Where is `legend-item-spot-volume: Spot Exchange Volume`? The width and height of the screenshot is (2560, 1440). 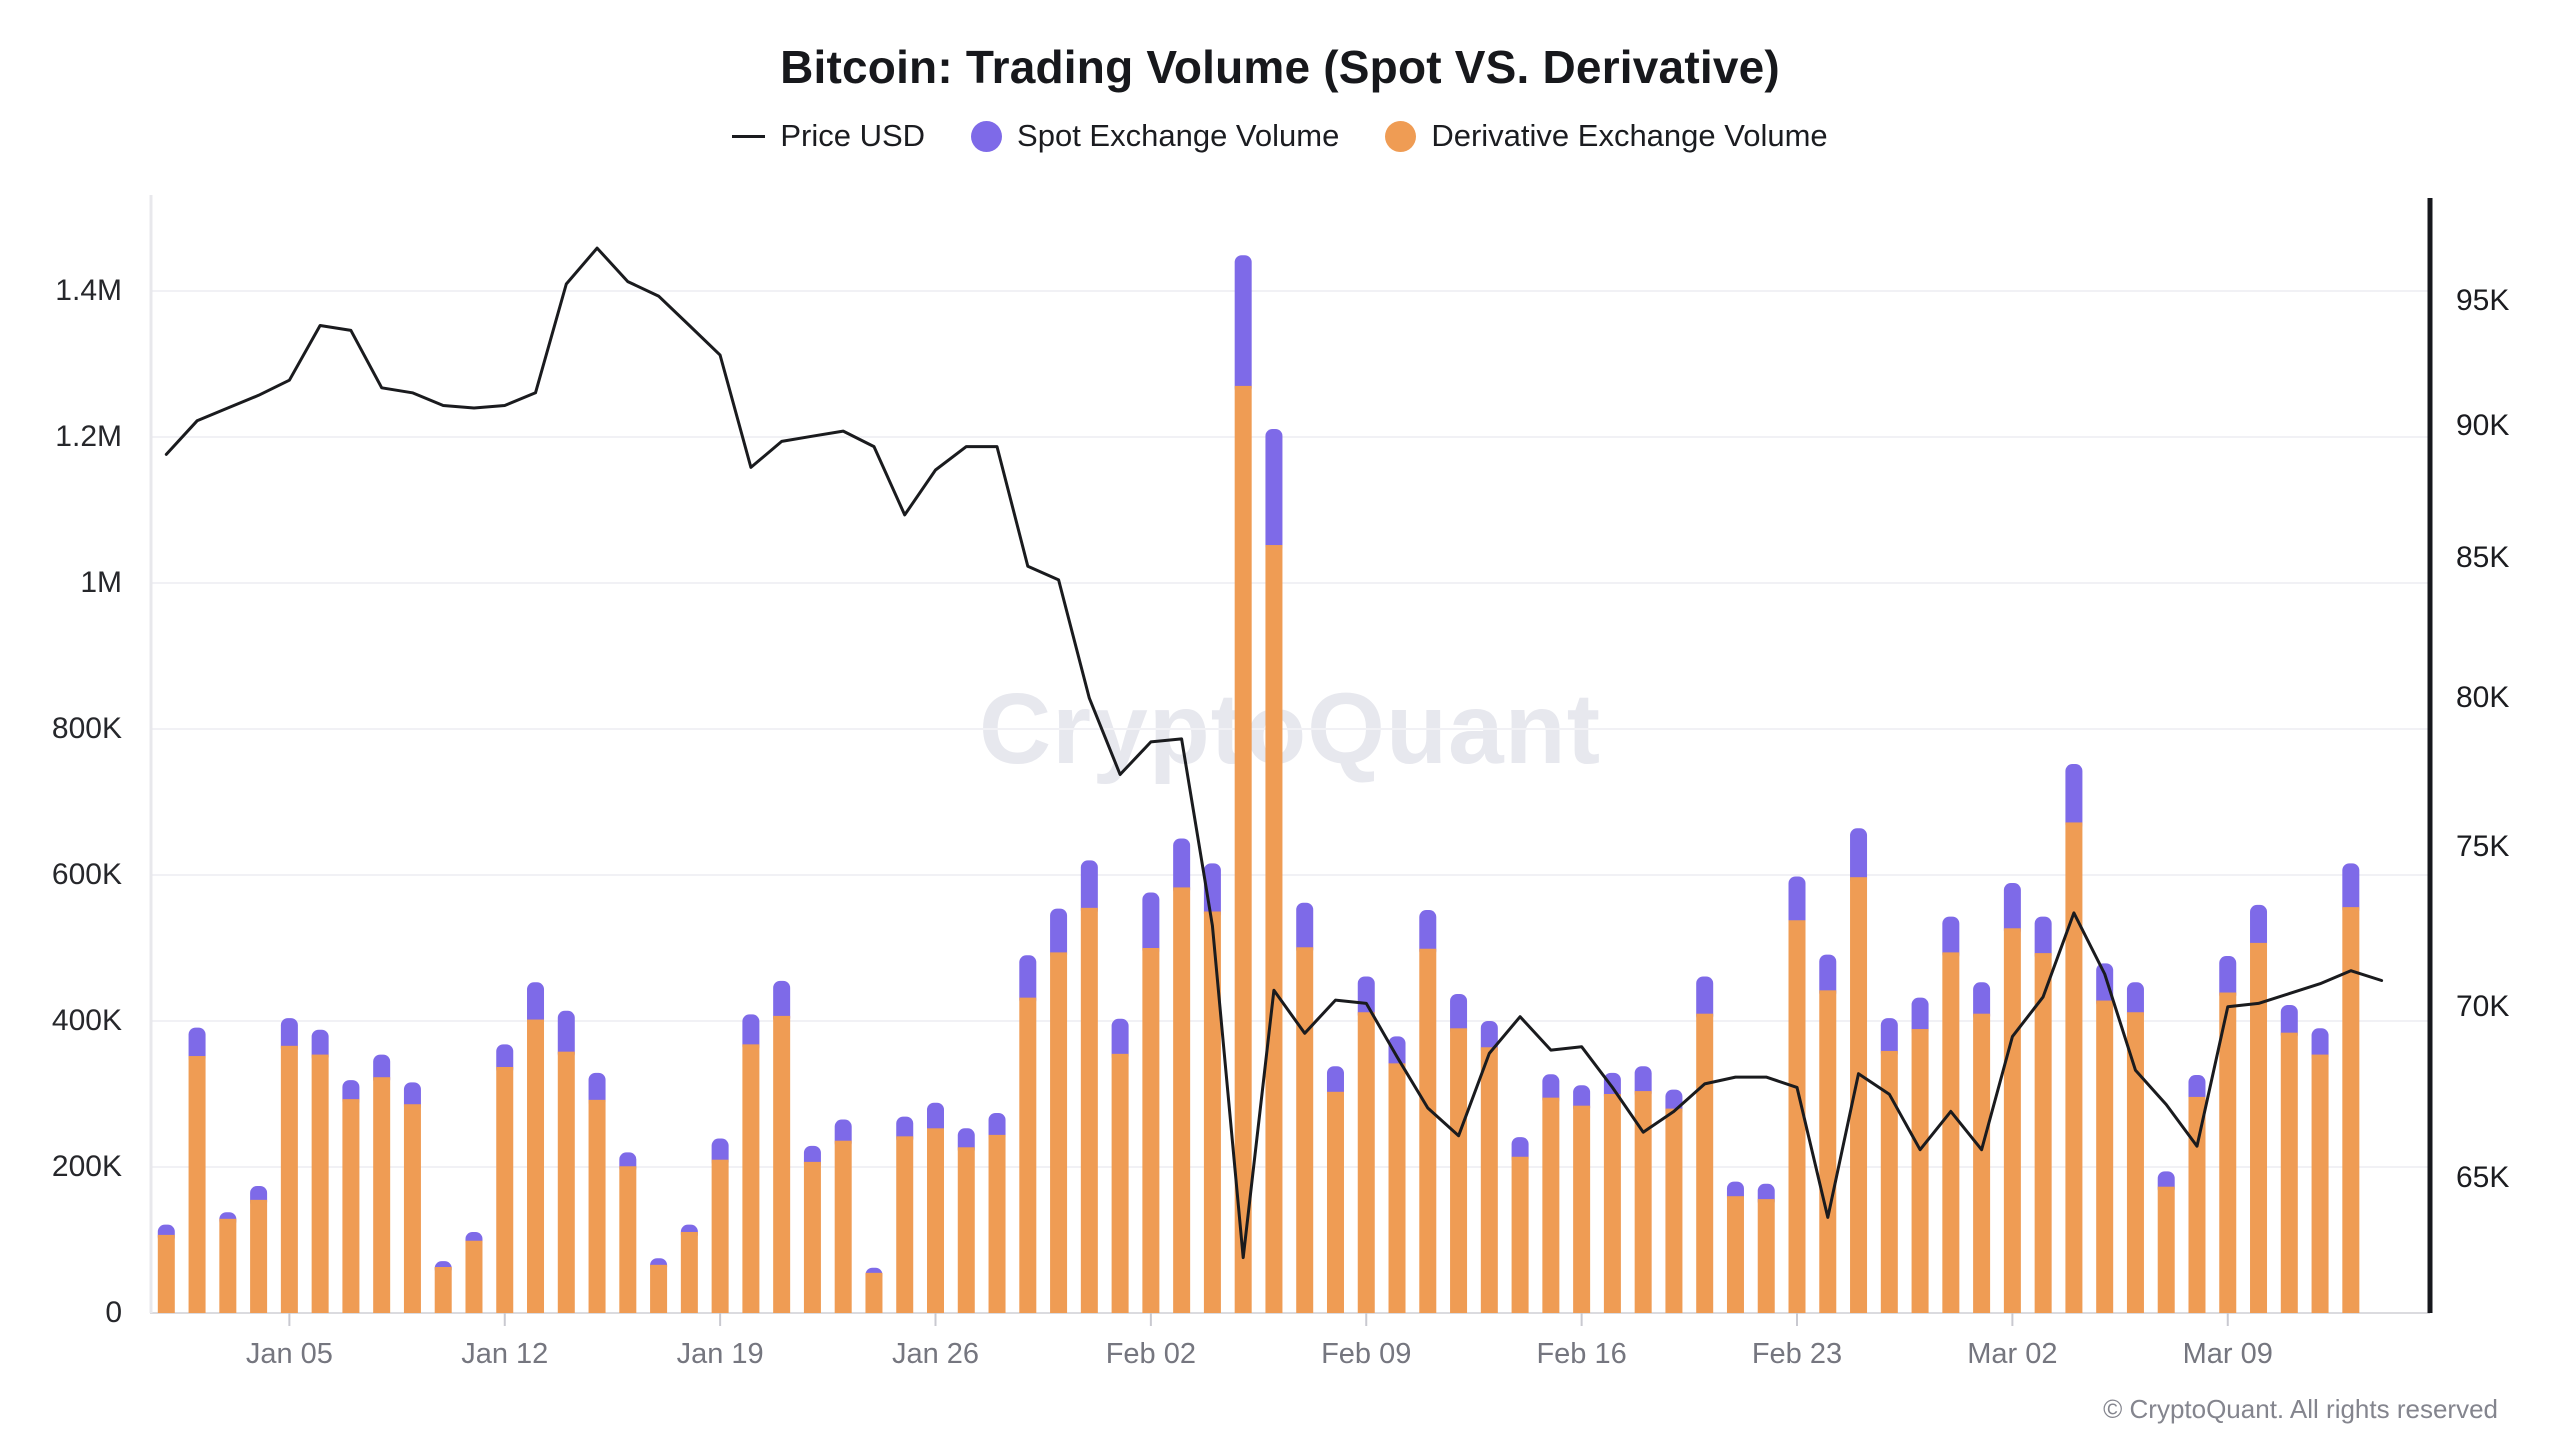
legend-item-spot-volume: Spot Exchange Volume is located at coordinates (1155, 136).